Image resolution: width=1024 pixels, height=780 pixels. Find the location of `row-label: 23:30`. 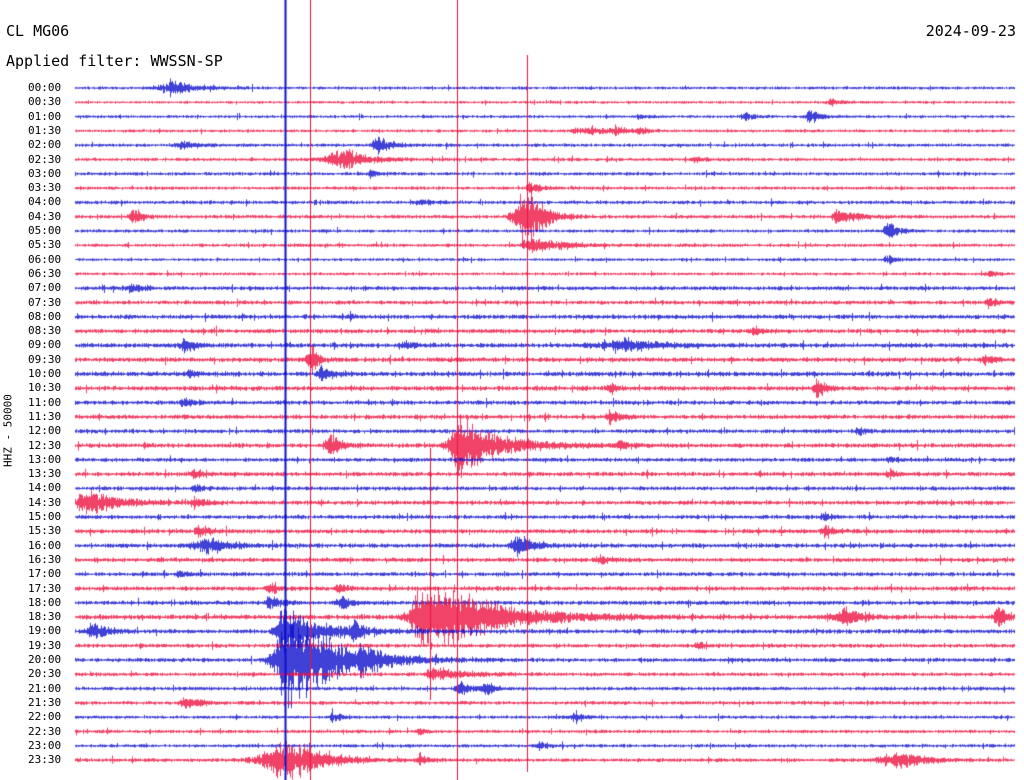

row-label: 23:30 is located at coordinates (45, 760).